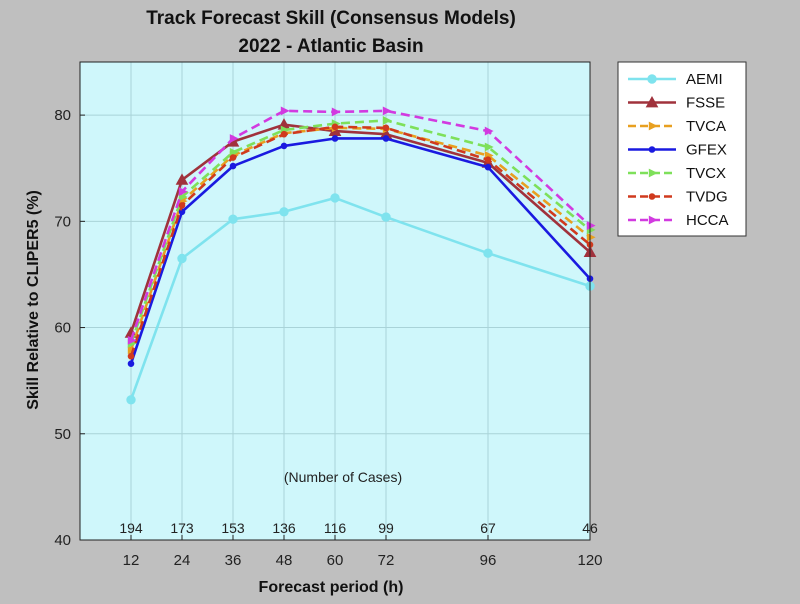 This screenshot has width=800, height=604. I want to click on legend-label: HCCA, so click(707, 220).